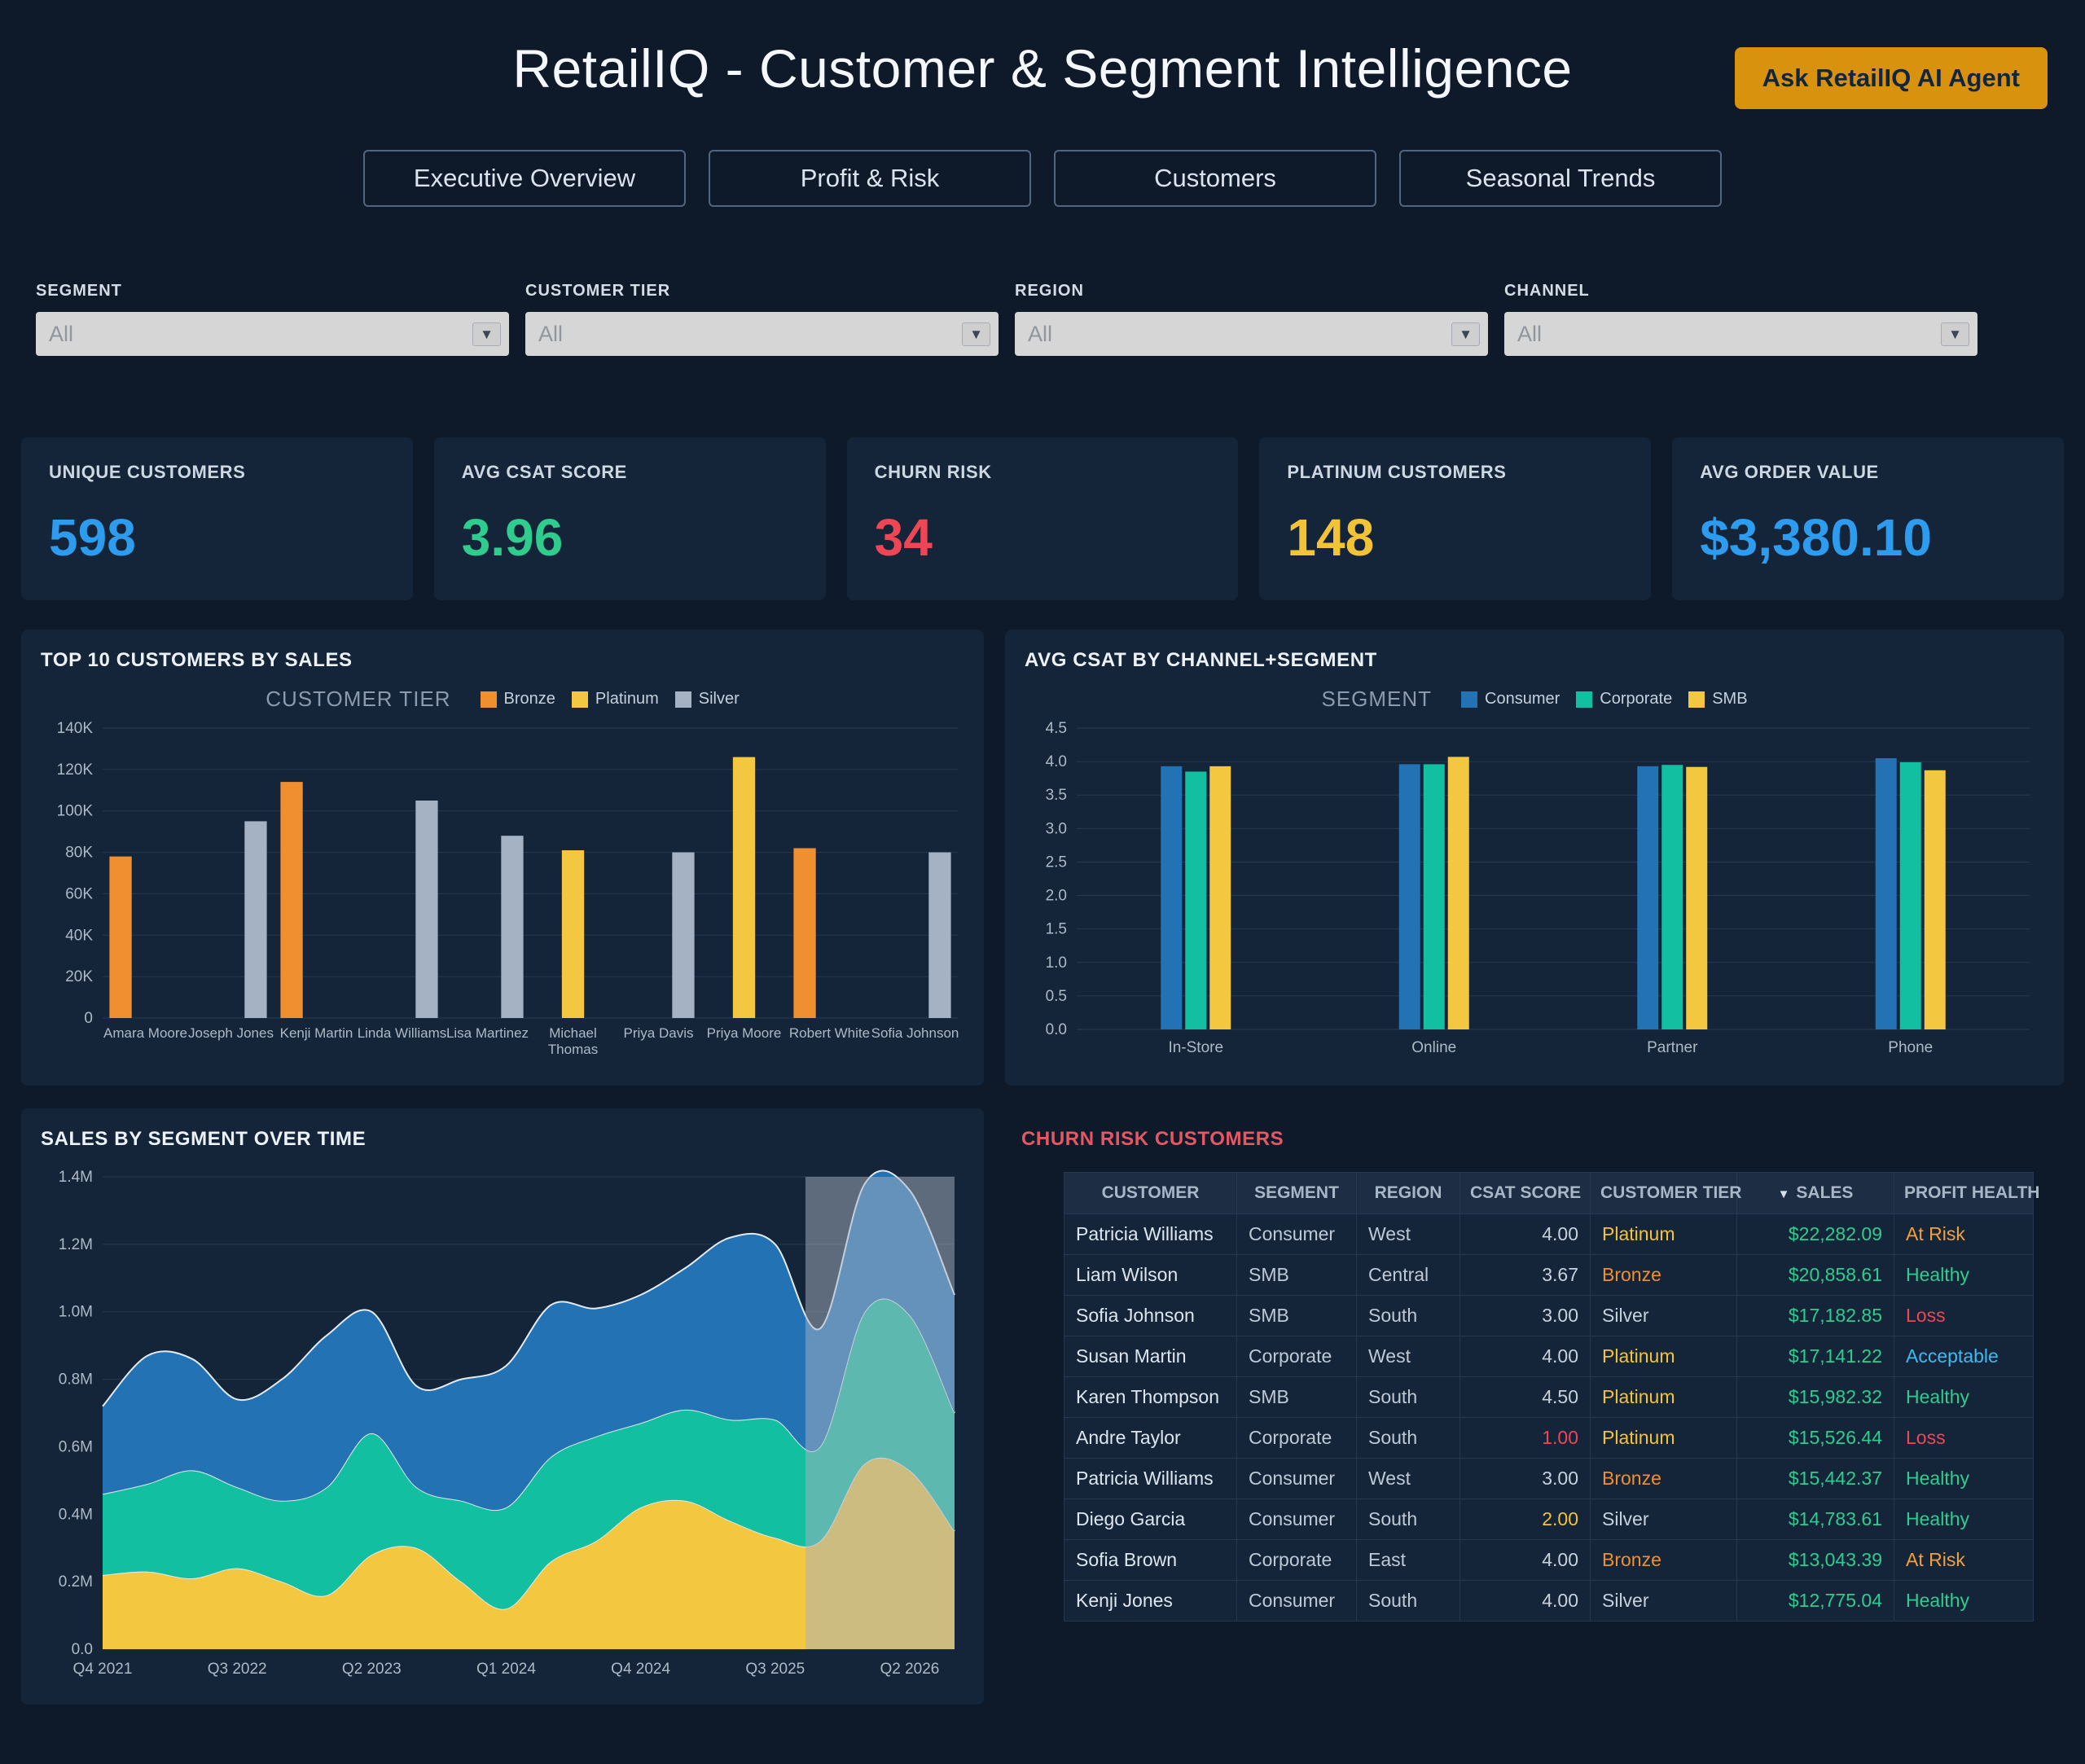  I want to click on channel-select-value: All, so click(1530, 333).